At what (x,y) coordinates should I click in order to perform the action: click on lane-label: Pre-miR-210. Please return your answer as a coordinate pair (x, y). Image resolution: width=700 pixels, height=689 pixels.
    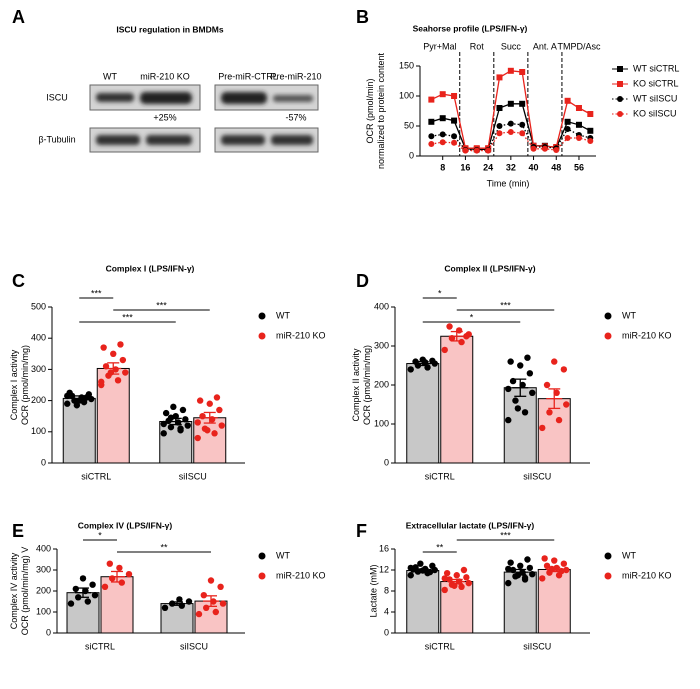
    Looking at the image, I should click on (295, 76).